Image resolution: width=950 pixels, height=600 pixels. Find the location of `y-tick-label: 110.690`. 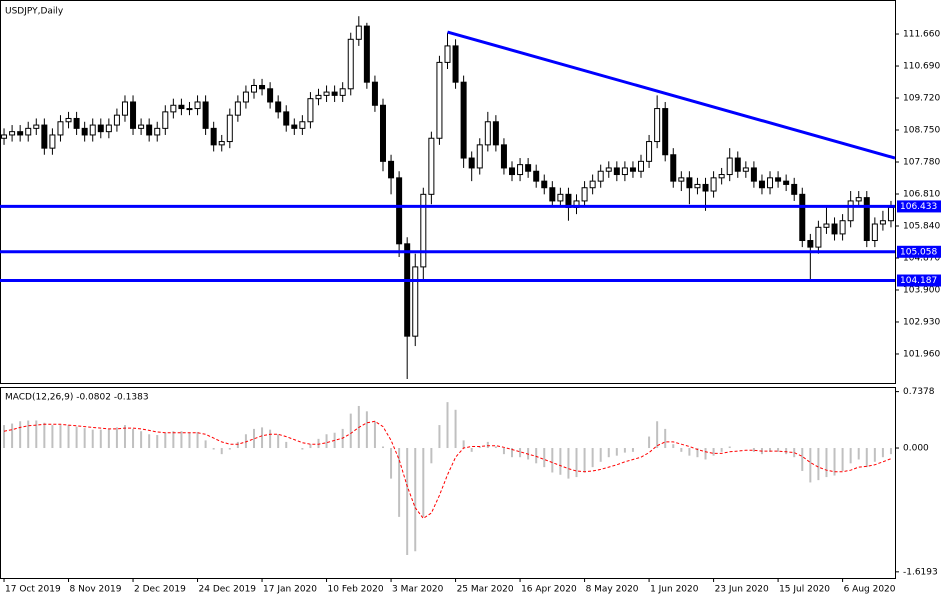

y-tick-label: 110.690 is located at coordinates (921, 67).